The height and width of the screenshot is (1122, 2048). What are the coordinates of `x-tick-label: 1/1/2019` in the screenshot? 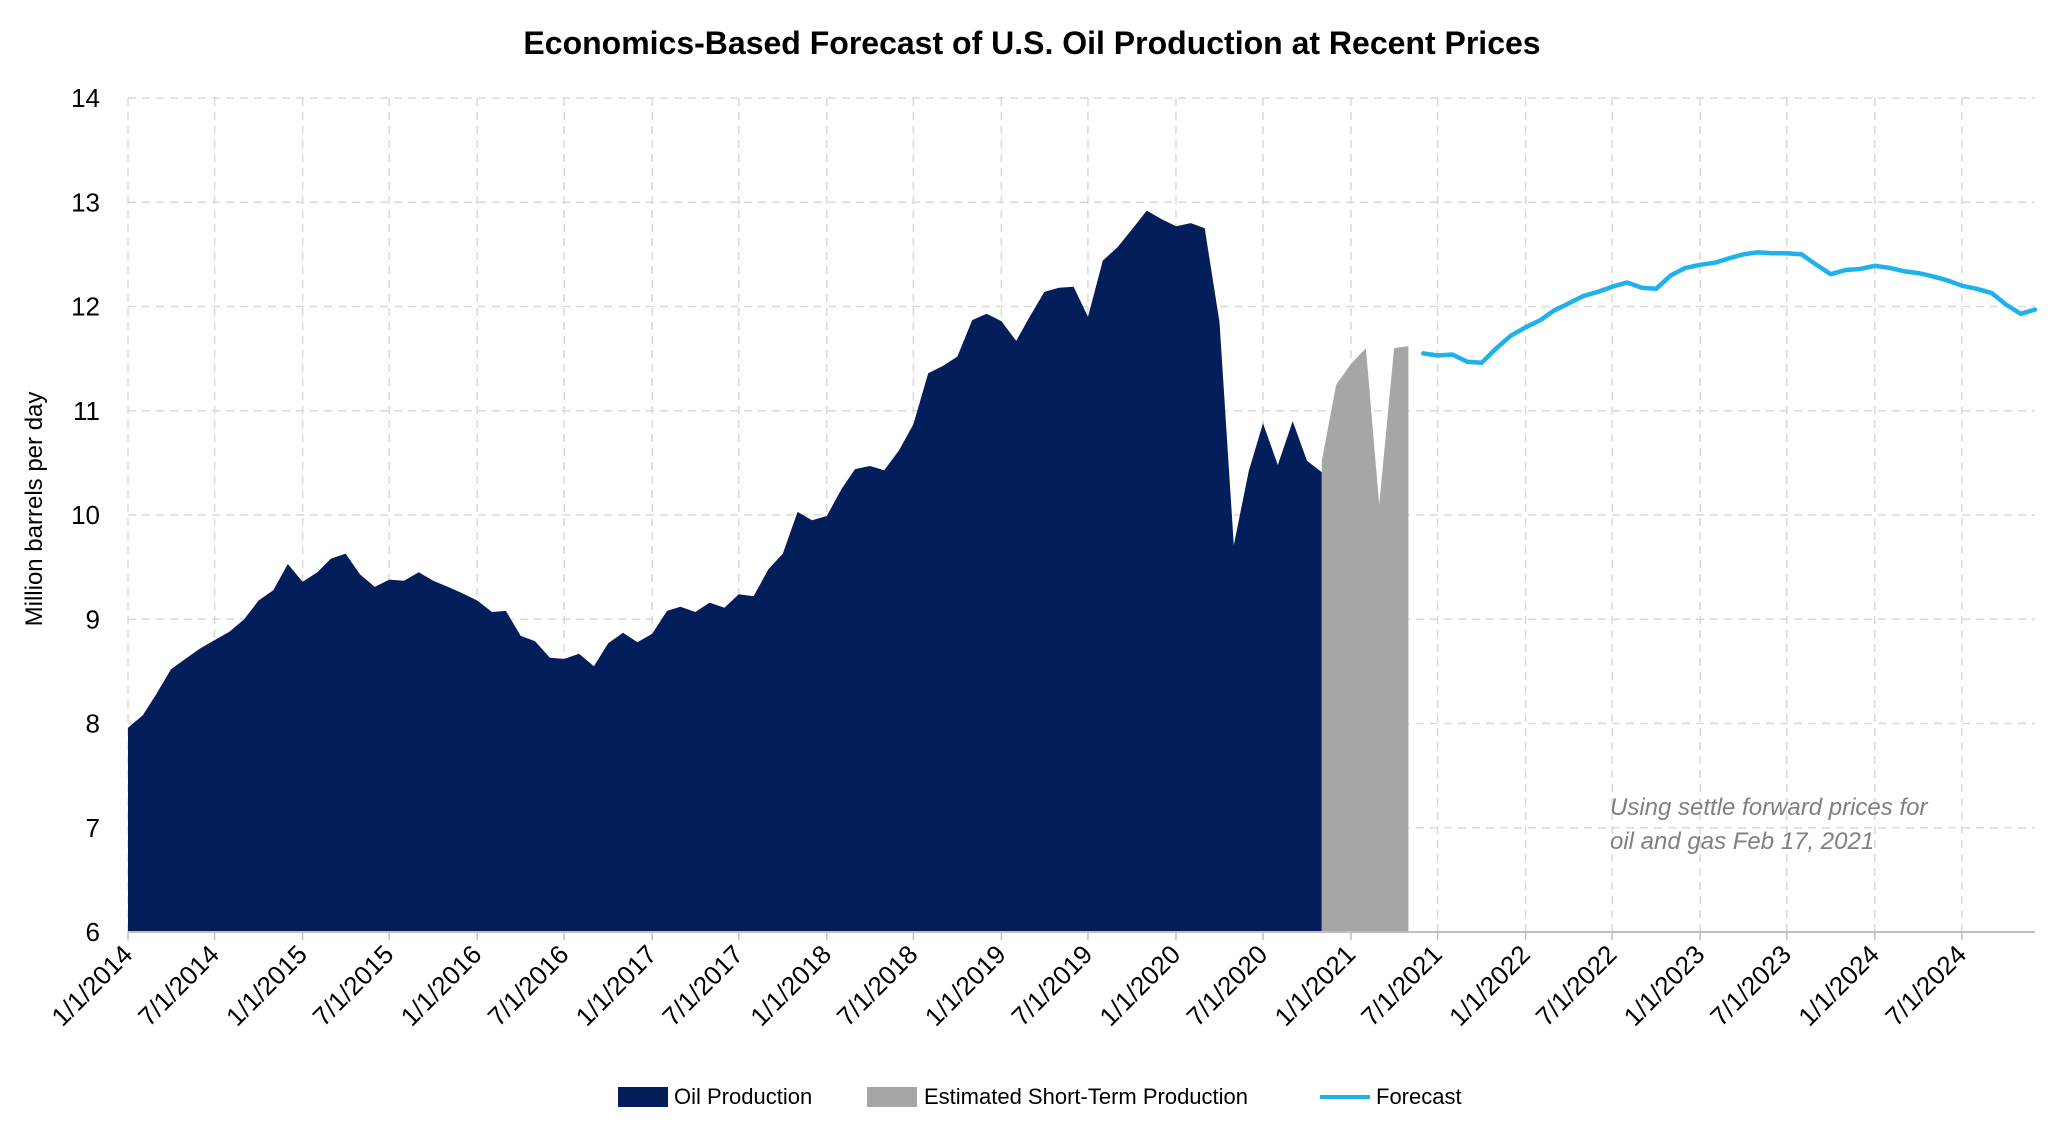 It's located at (965, 985).